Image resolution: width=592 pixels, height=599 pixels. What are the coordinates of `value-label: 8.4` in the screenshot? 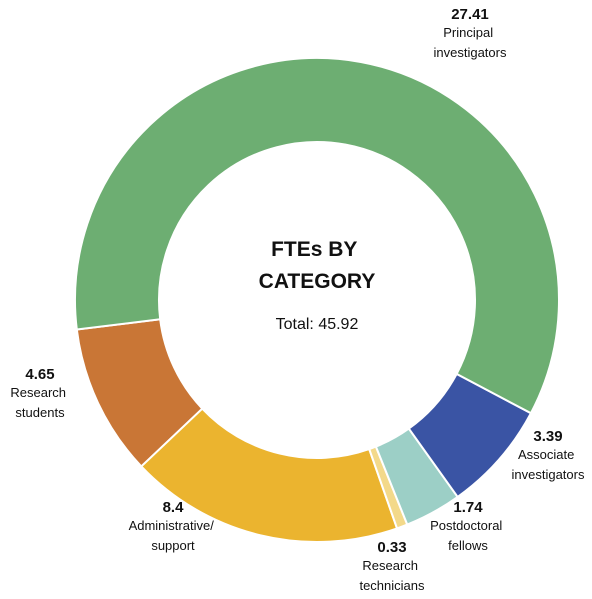 It's located at (174, 507).